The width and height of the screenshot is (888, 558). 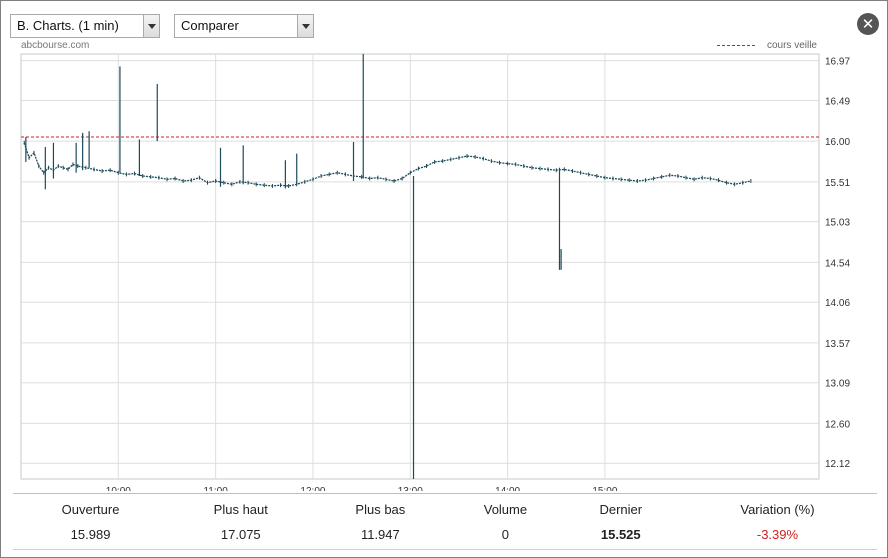 What do you see at coordinates (837, 101) in the screenshot?
I see `y-tick-label: 16.49` at bounding box center [837, 101].